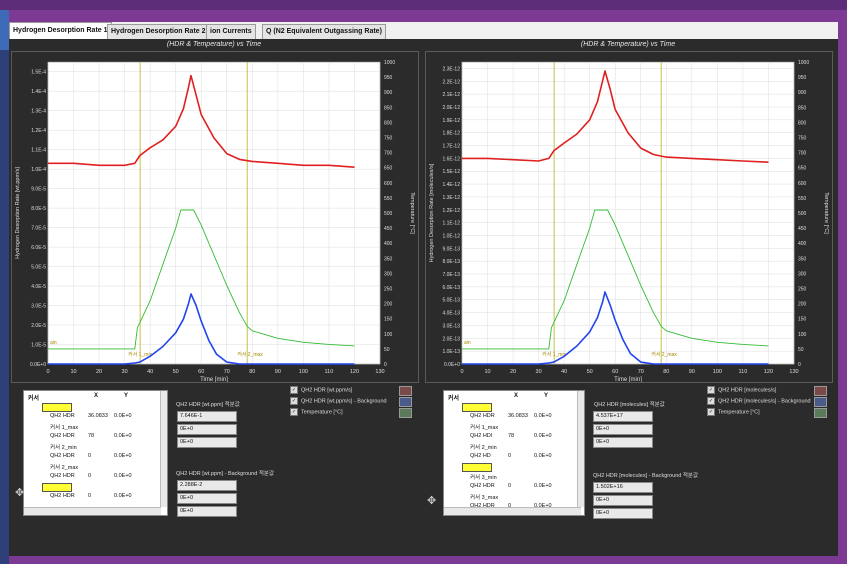 This screenshot has width=847, height=564. I want to click on x-tick-label: 0, so click(47, 372).